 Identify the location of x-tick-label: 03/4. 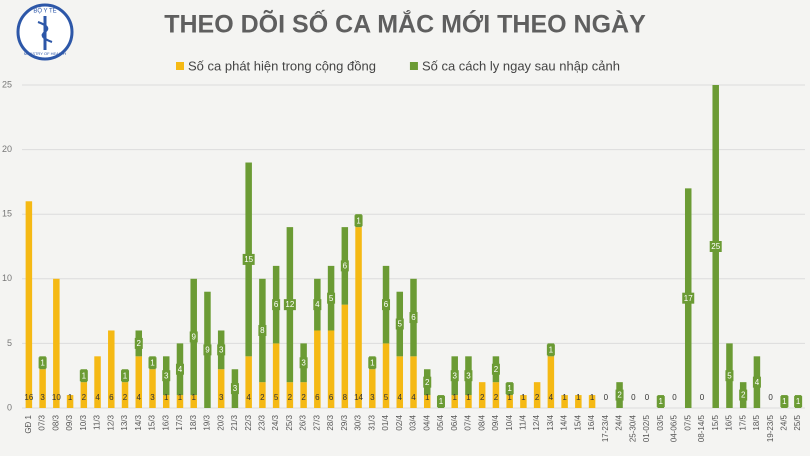
(413, 422).